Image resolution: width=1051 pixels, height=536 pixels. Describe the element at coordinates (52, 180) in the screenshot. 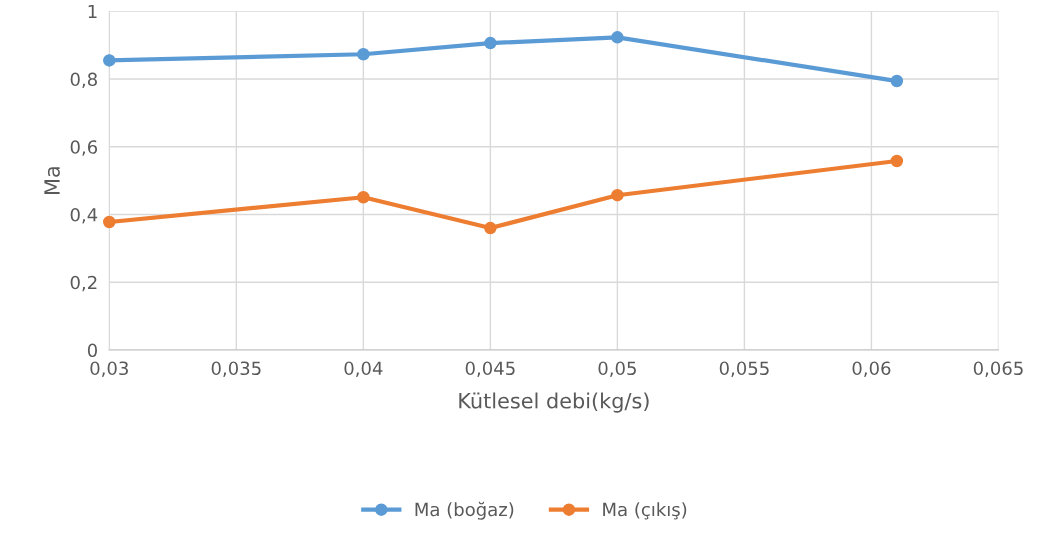

I see `y-axis-title: Ma` at that location.